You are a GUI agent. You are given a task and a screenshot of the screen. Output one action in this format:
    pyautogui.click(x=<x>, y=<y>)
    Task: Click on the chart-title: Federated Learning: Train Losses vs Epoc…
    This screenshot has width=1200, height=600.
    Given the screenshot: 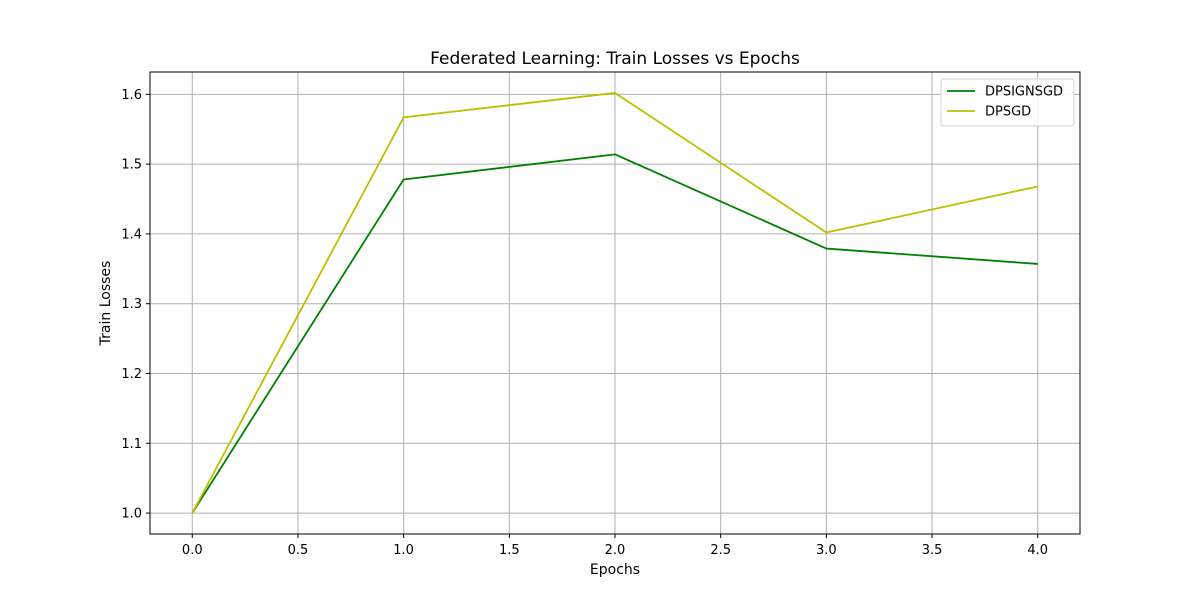 What is the action you would take?
    pyautogui.click(x=615, y=59)
    